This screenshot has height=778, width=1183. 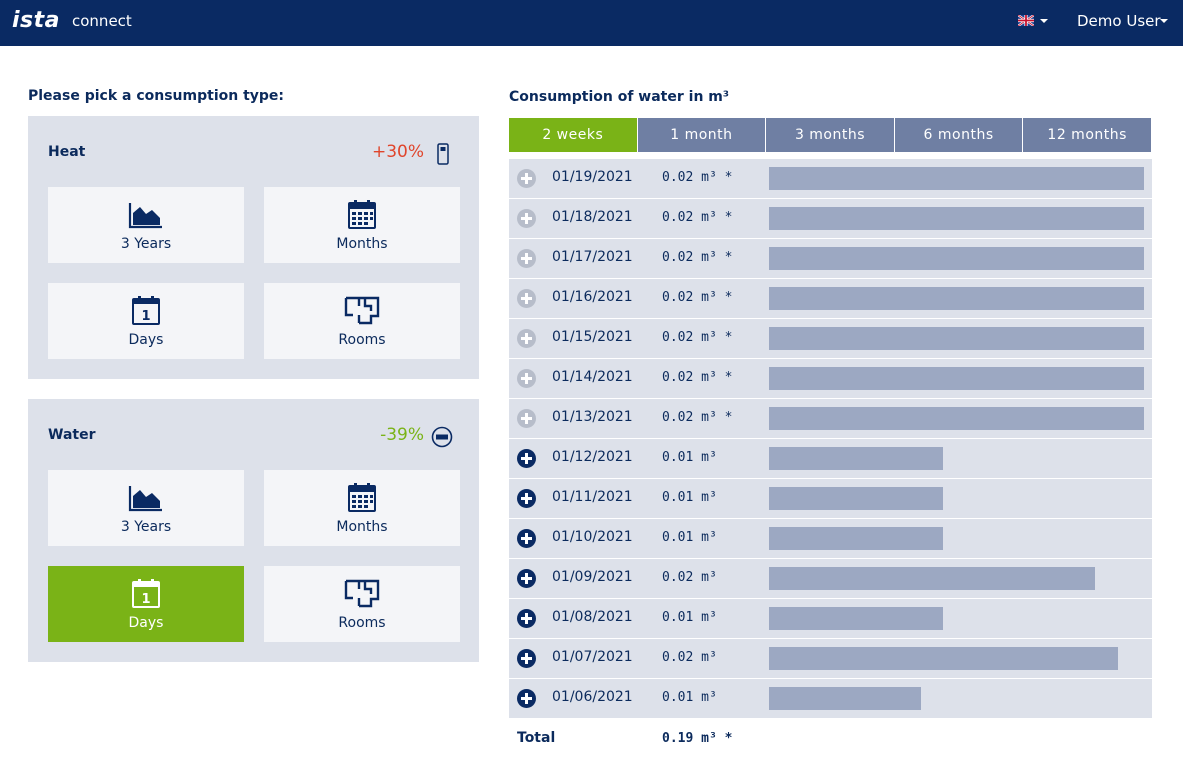 What do you see at coordinates (397, 152) in the screenshot?
I see `heat-change: +30%` at bounding box center [397, 152].